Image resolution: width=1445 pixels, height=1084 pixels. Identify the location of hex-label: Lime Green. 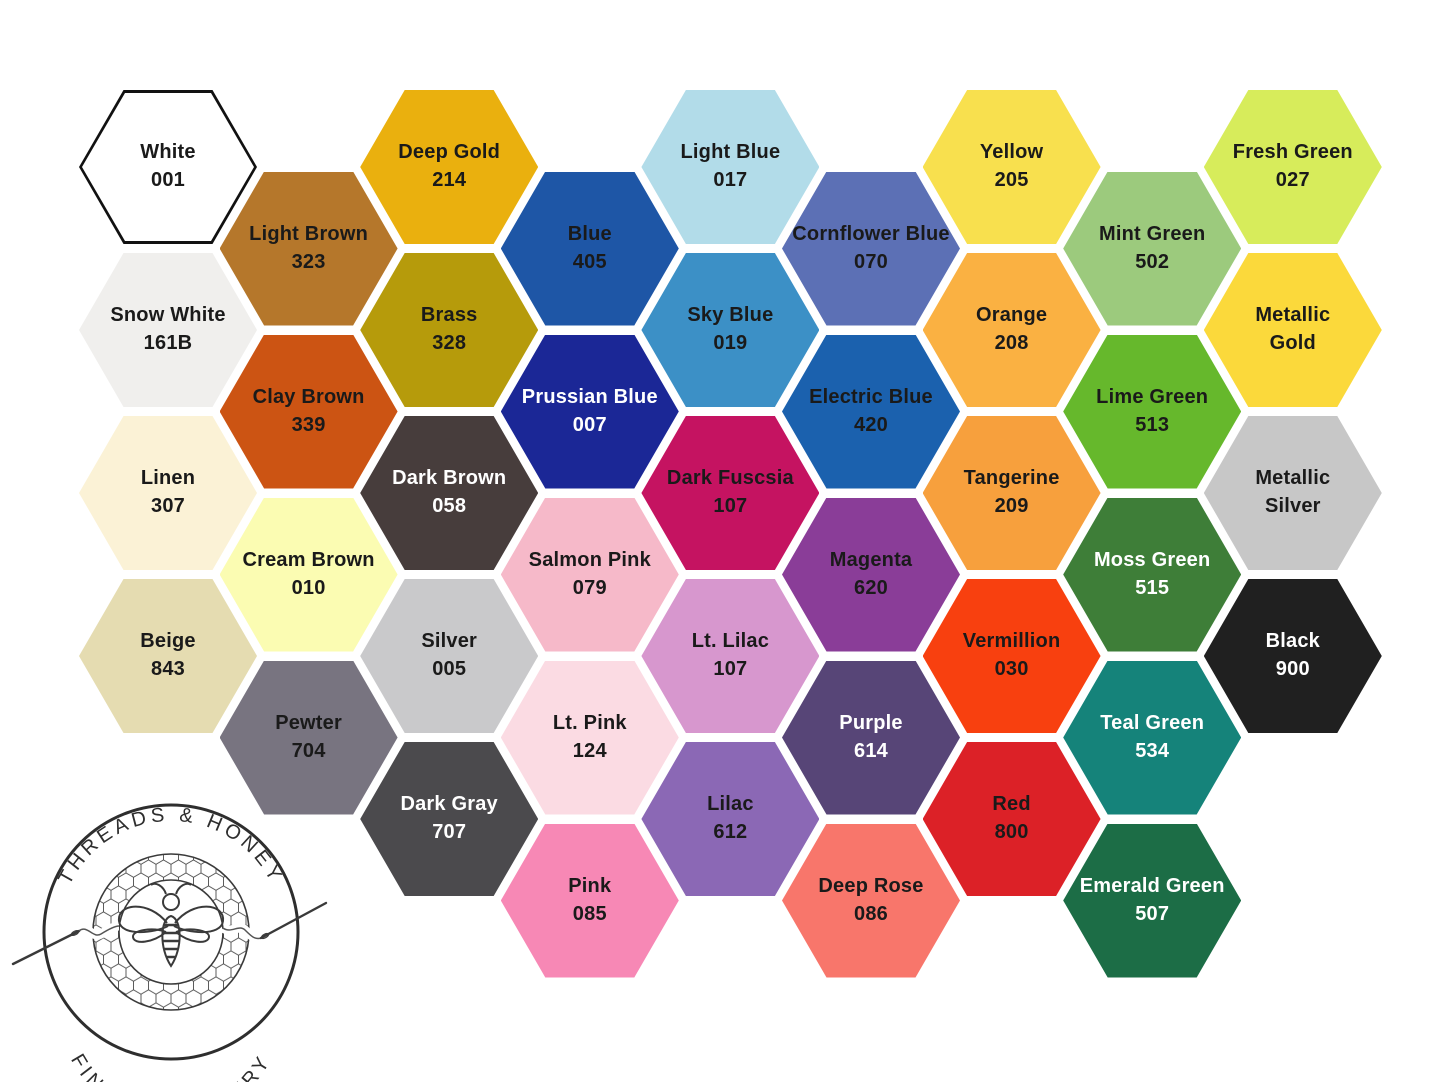
(1152, 396).